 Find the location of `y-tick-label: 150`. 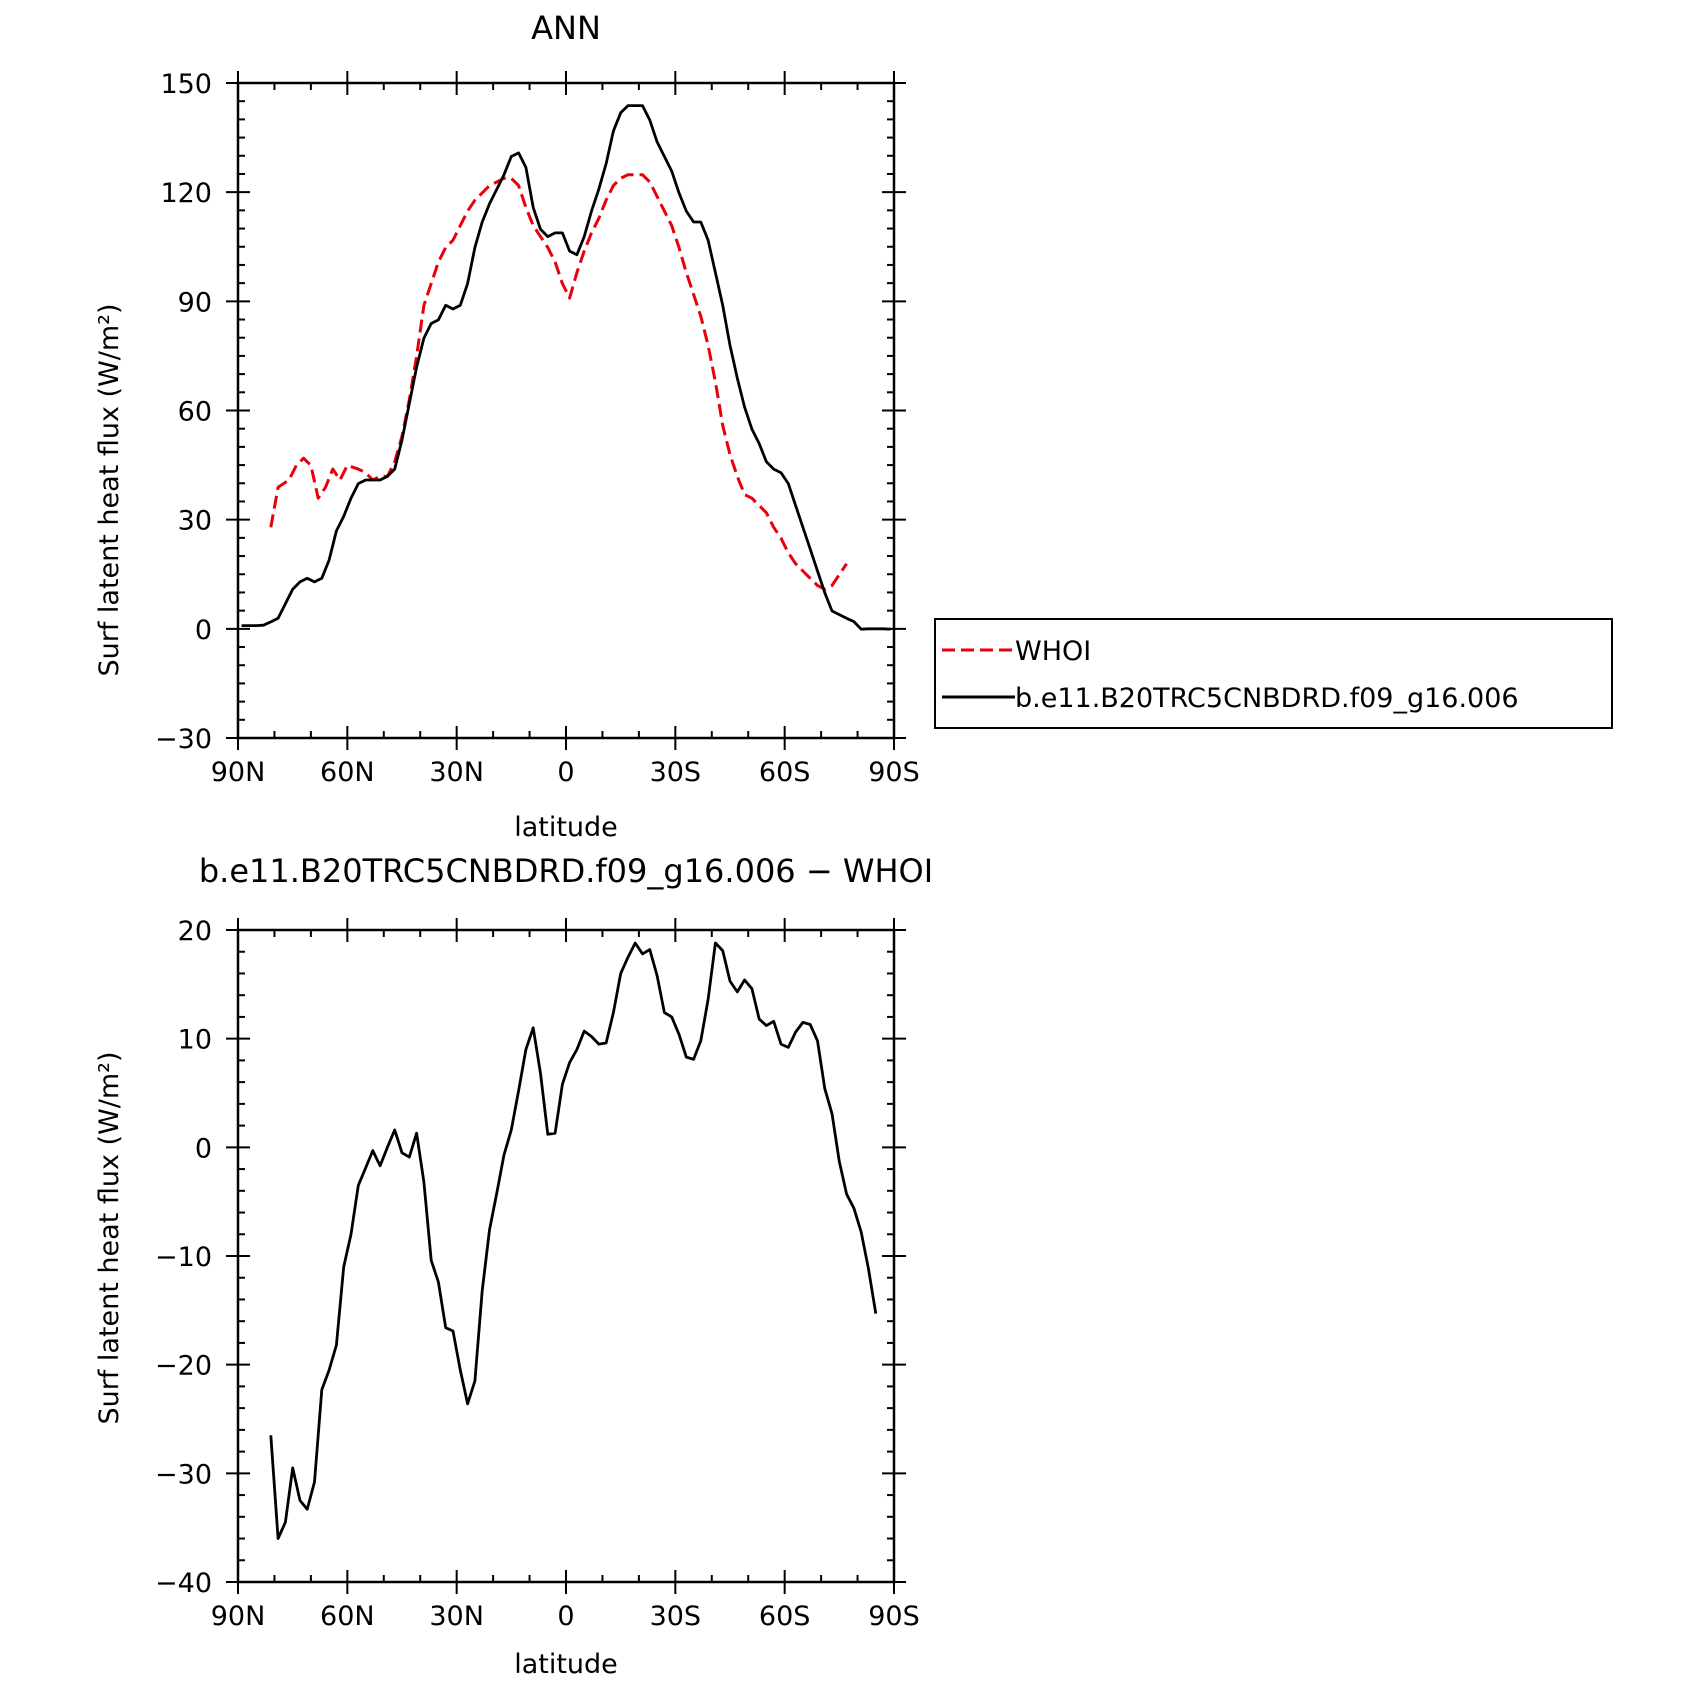

y-tick-label: 150 is located at coordinates (186, 84).